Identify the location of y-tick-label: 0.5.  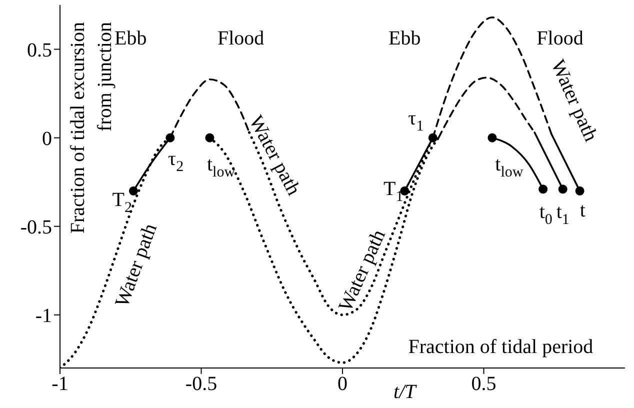
(39, 50).